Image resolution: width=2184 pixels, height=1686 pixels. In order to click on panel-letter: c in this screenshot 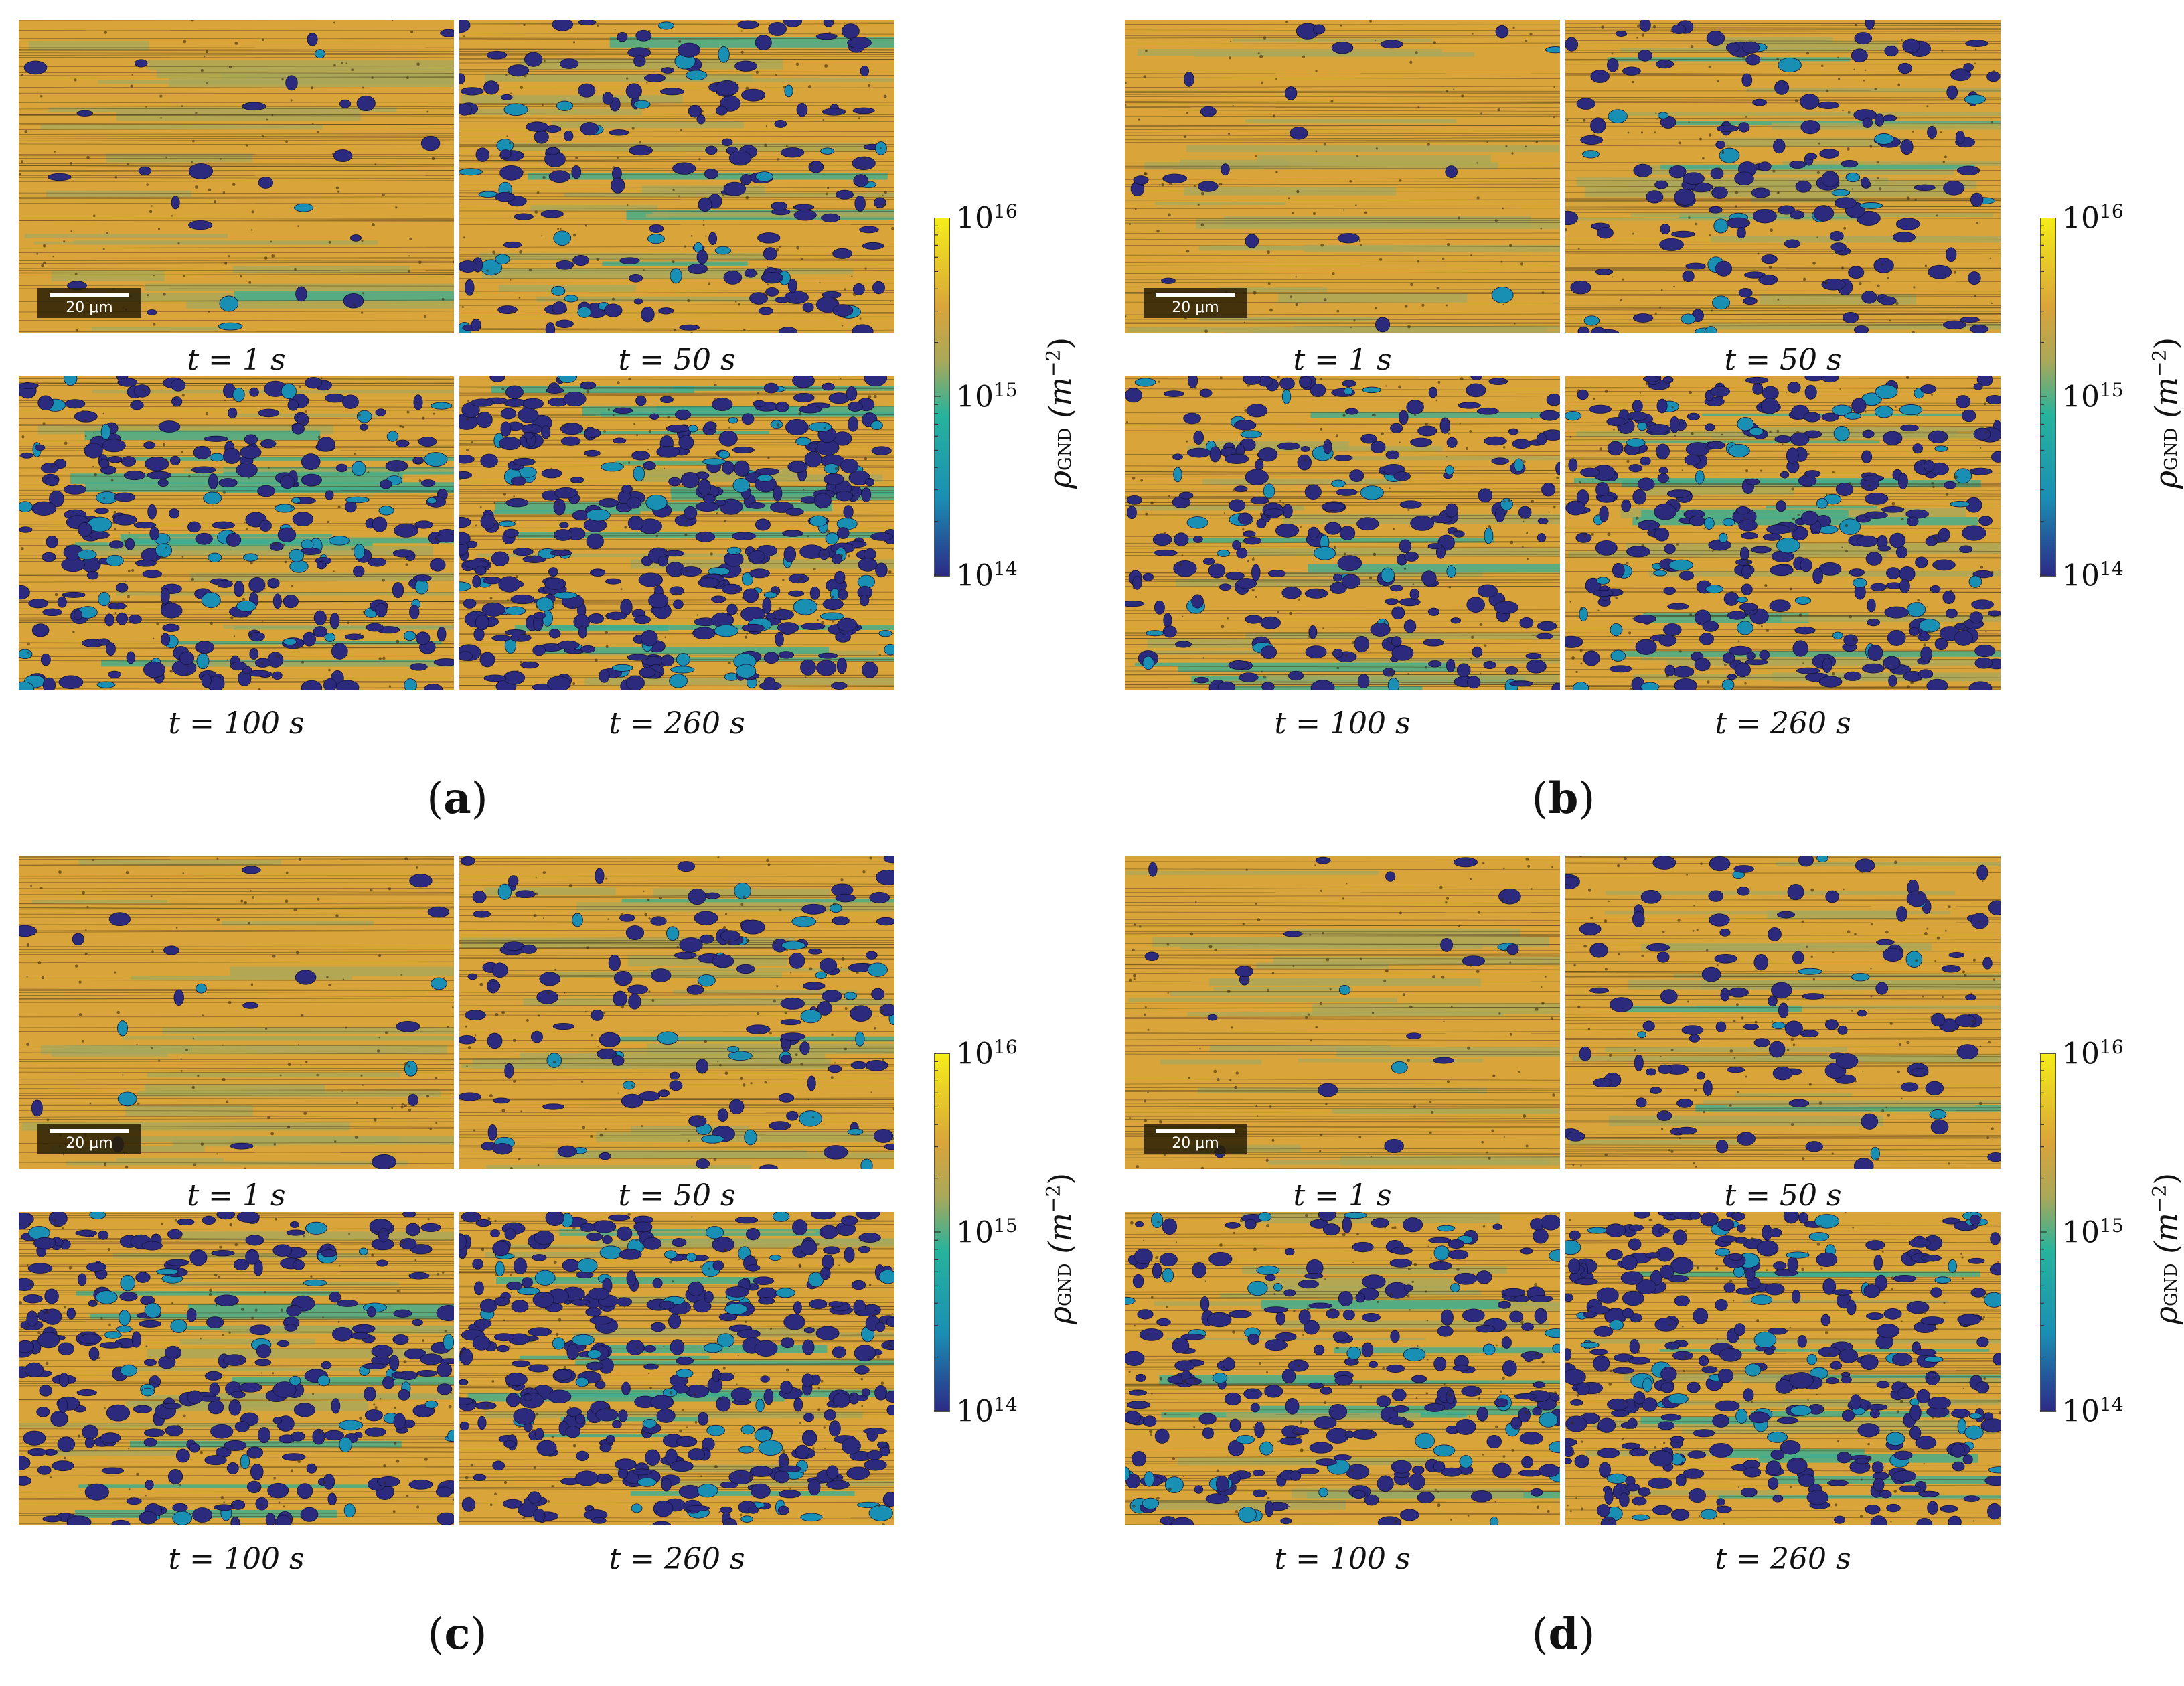, I will do `click(458, 1634)`.